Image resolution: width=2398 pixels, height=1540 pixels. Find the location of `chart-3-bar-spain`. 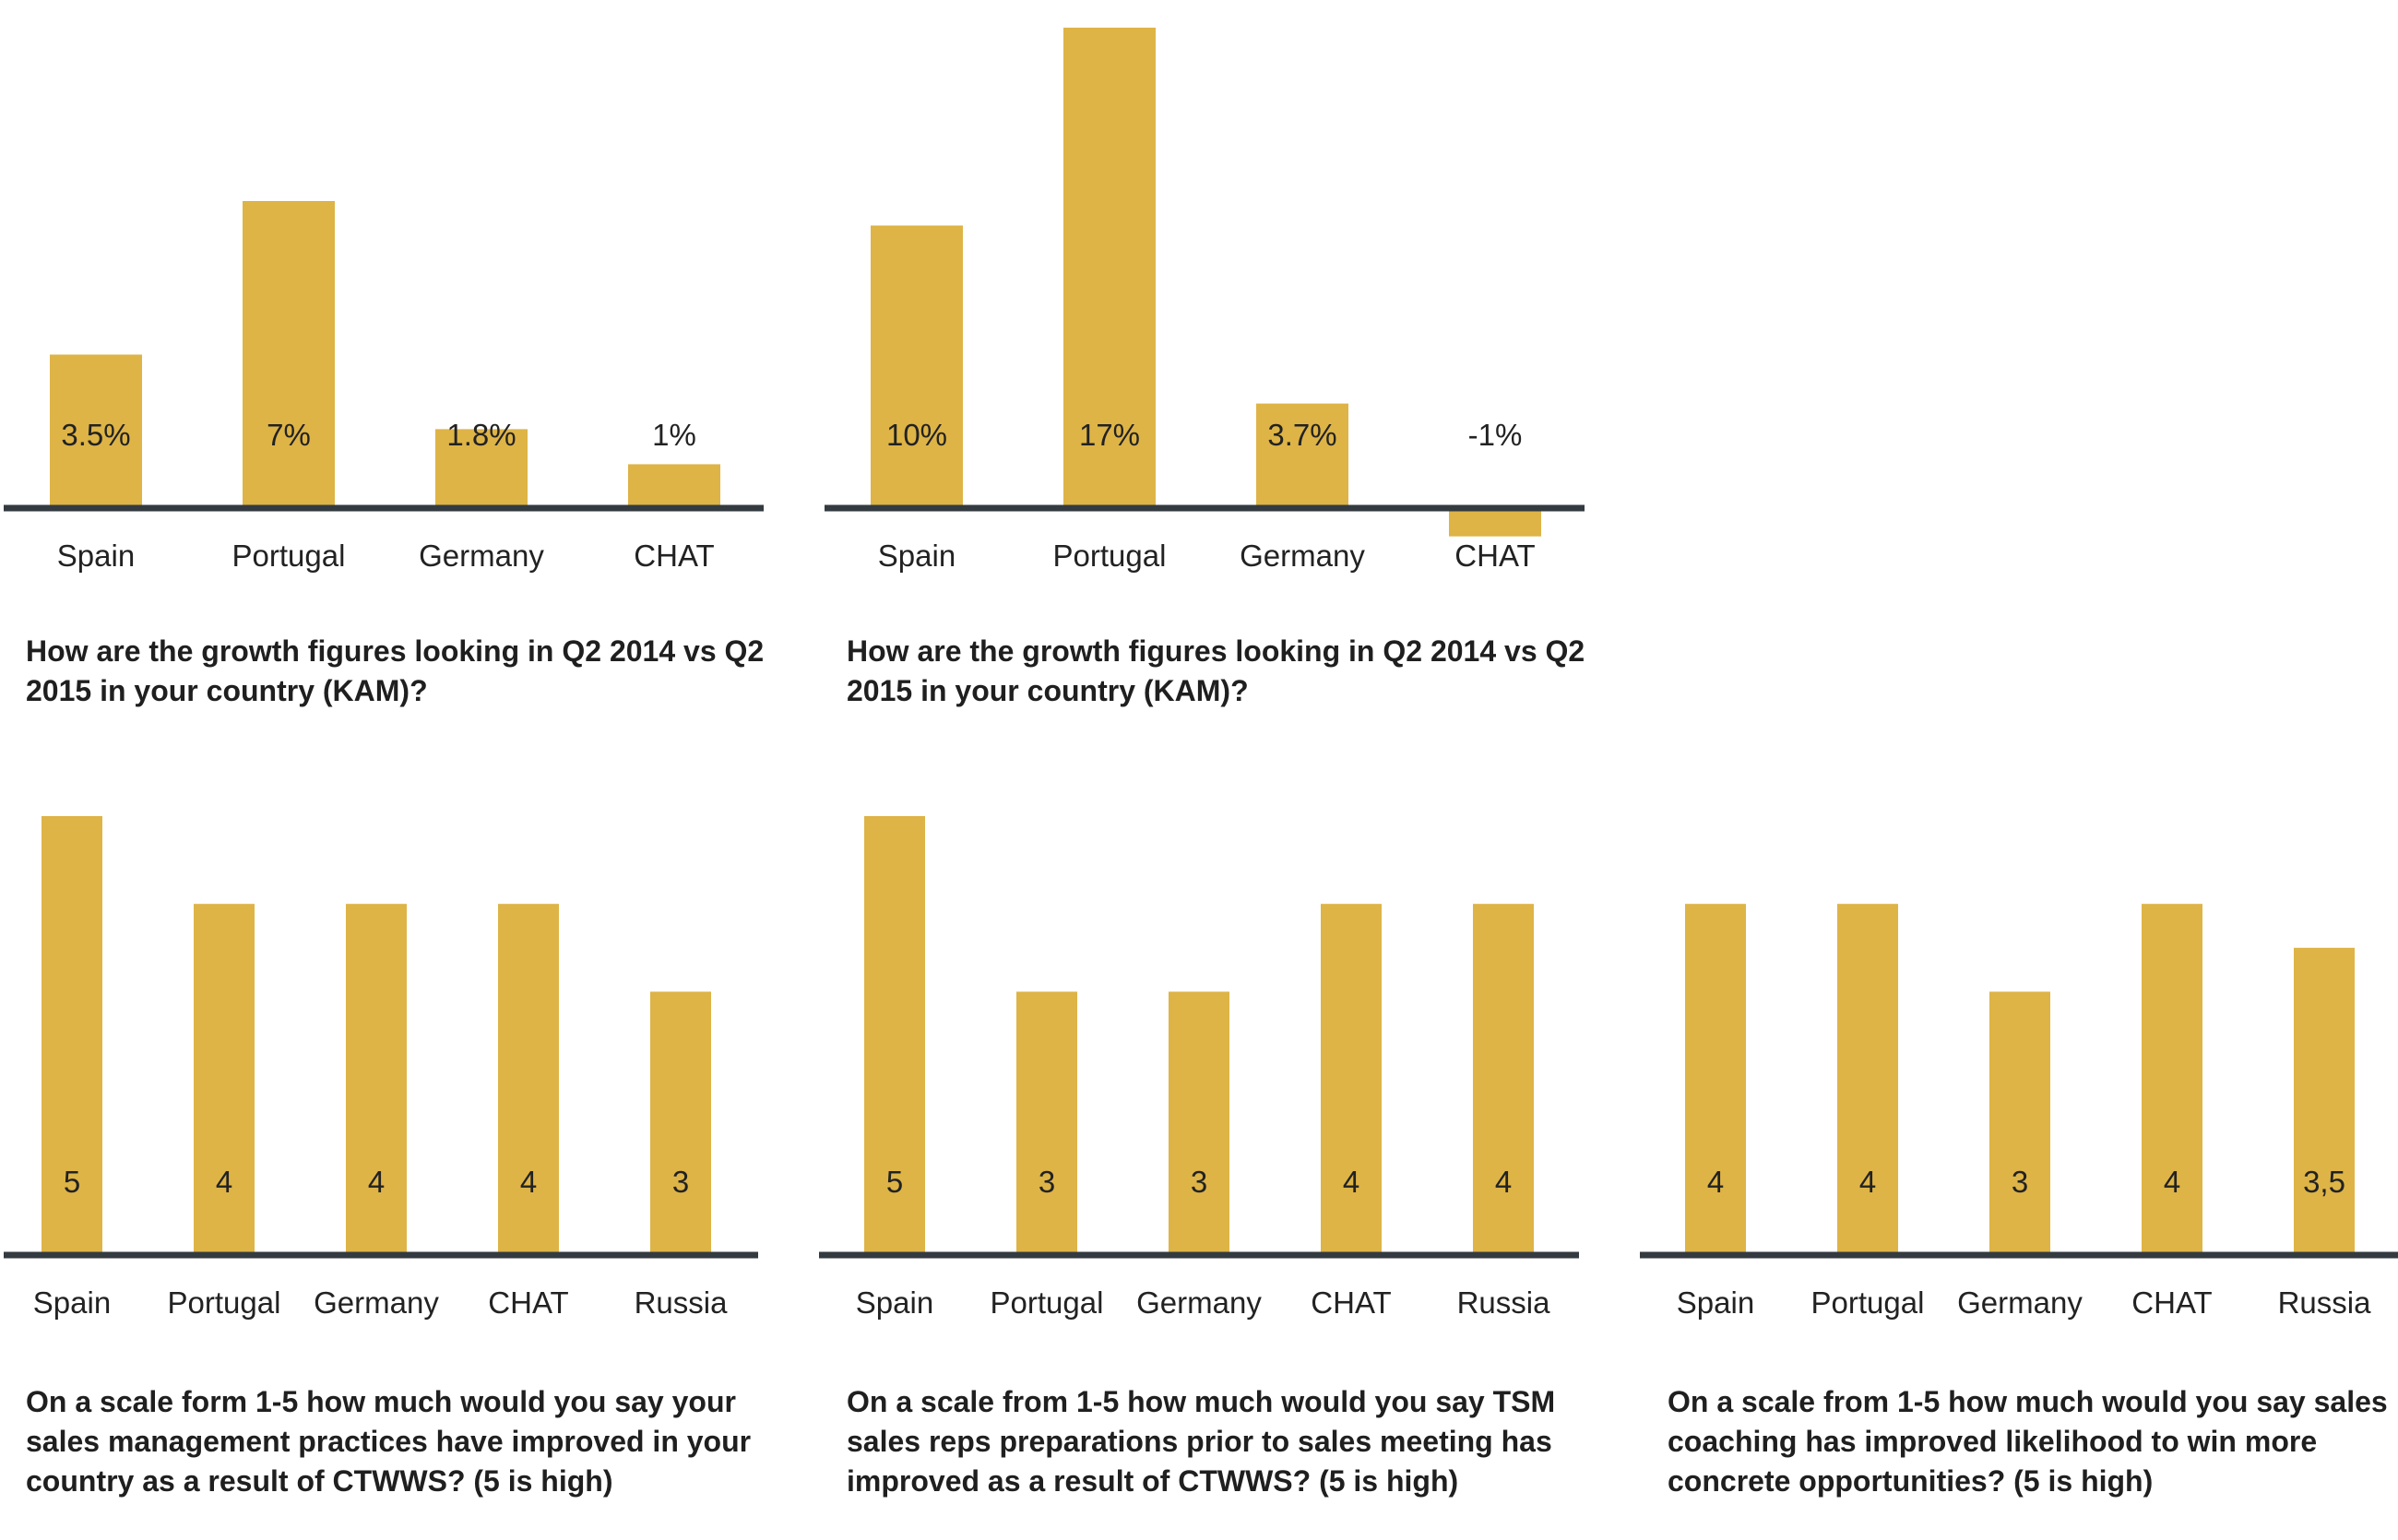

chart-3-bar-spain is located at coordinates (72, 1035).